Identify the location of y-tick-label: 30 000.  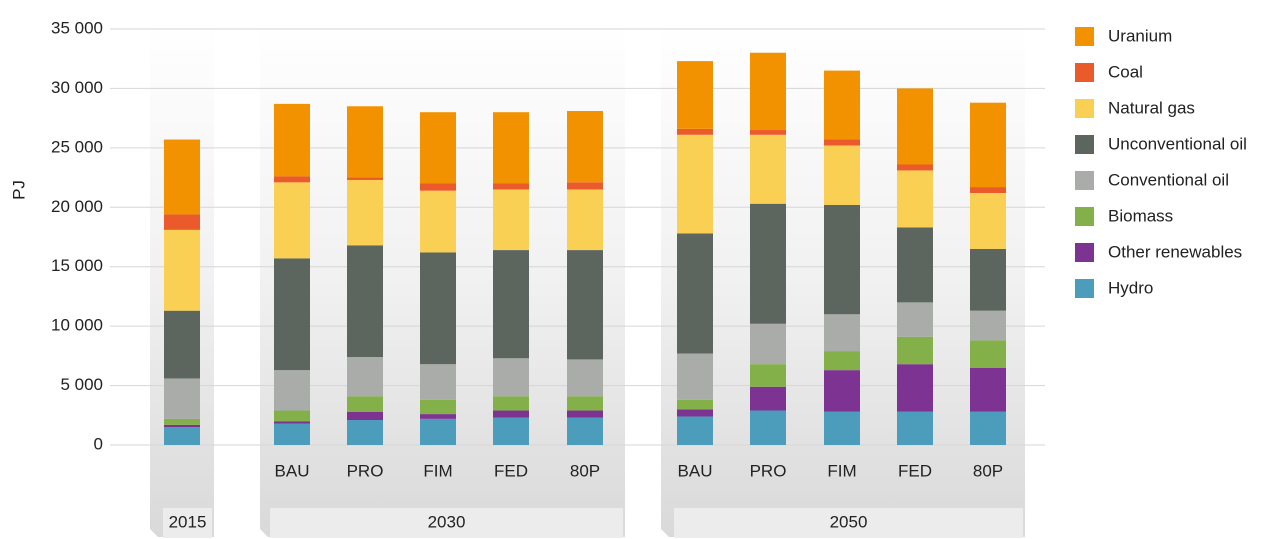
(77, 87).